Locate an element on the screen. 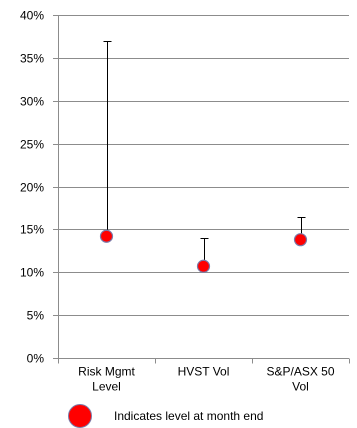  legend-label: Indicates level at month end is located at coordinates (189, 416).